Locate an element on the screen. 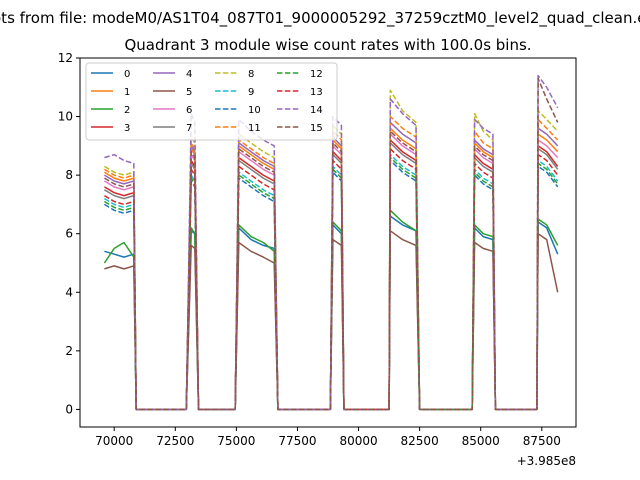  legend-label-12: 12 is located at coordinates (316, 74).